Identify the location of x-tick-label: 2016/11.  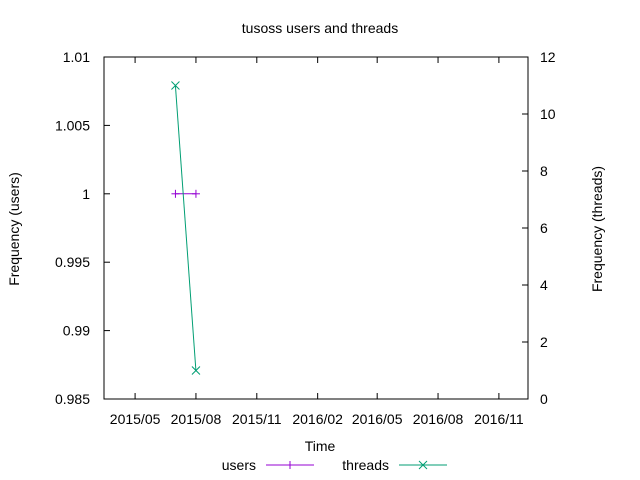
(499, 419).